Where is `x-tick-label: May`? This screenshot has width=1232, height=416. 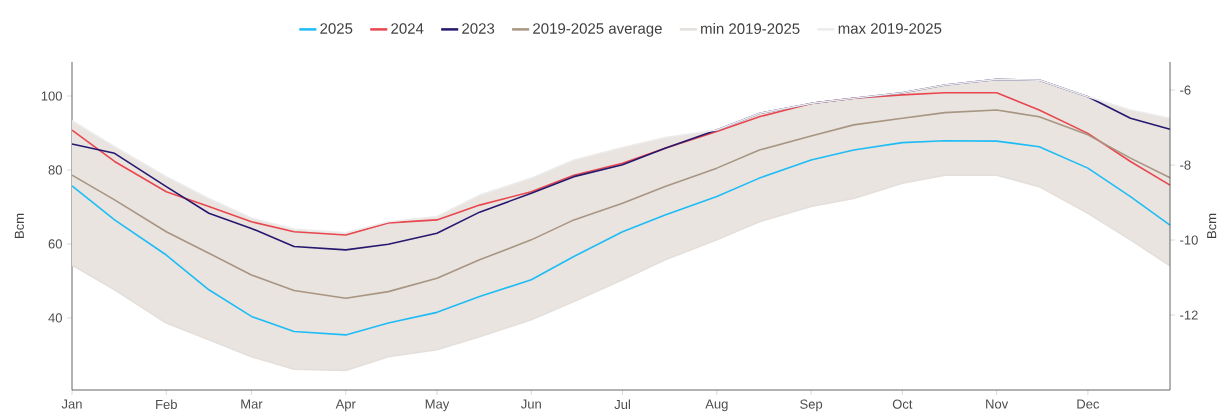 x-tick-label: May is located at coordinates (437, 405).